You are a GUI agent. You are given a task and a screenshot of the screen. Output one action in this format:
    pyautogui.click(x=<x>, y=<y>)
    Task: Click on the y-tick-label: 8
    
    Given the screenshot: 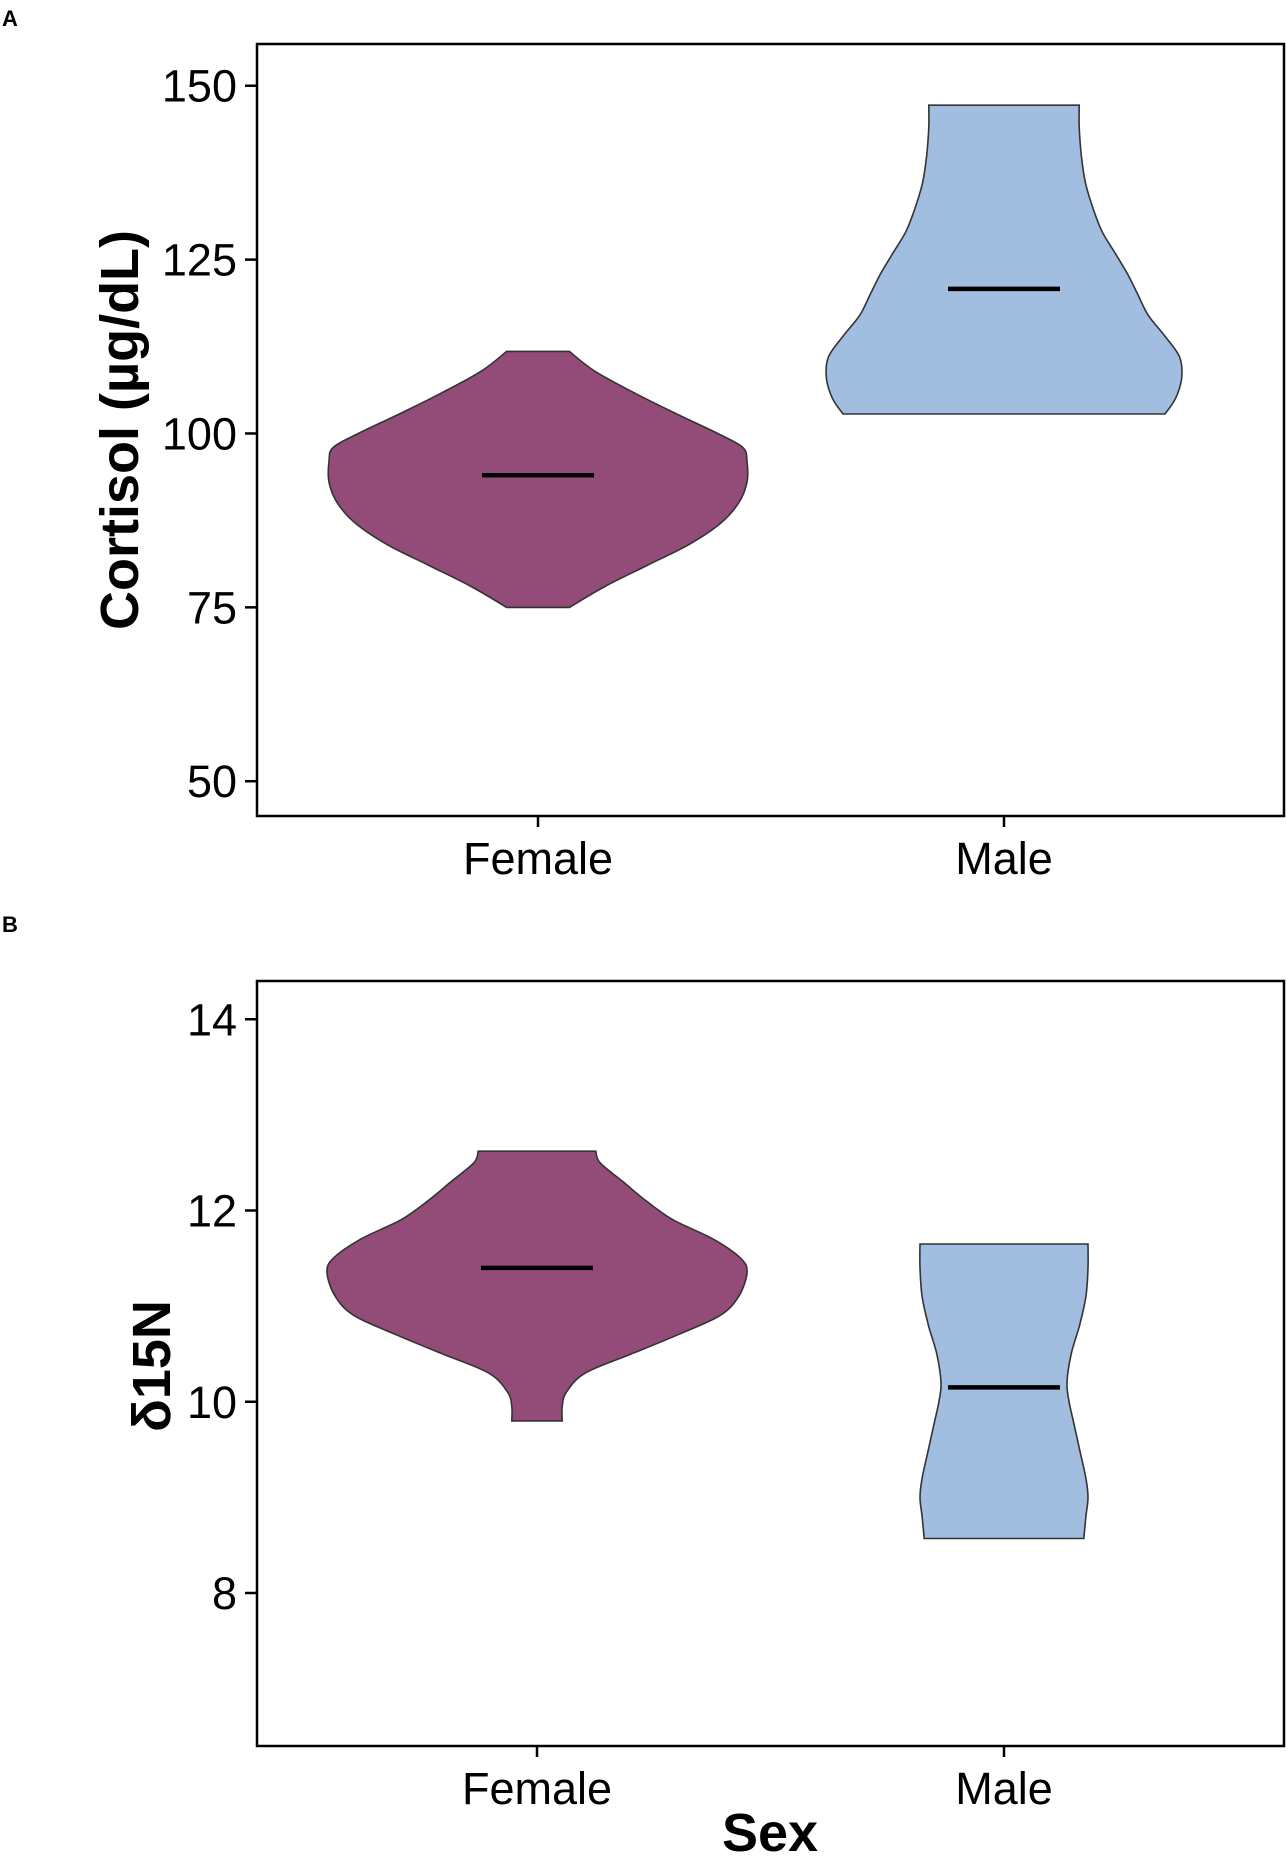 What is the action you would take?
    pyautogui.click(x=224, y=1593)
    